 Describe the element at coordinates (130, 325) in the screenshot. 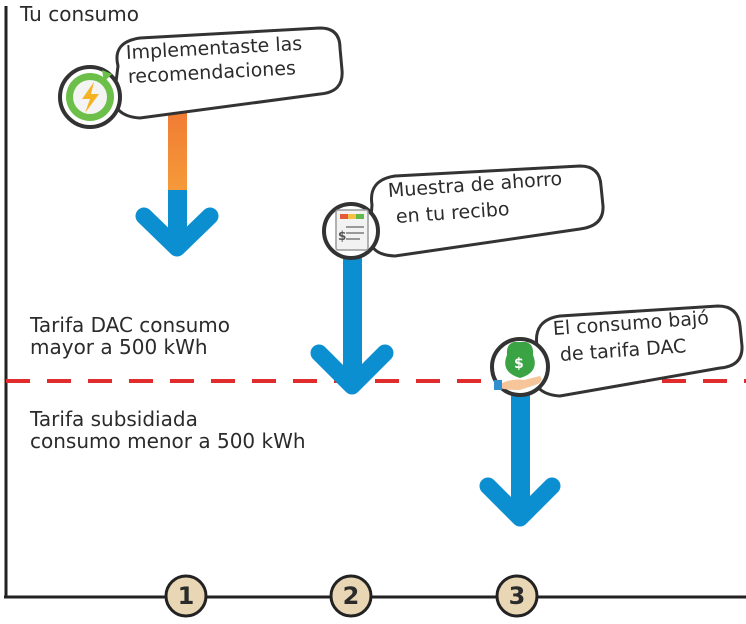

I see `zone-upper-line-1: Tarifa DAC consumo` at that location.